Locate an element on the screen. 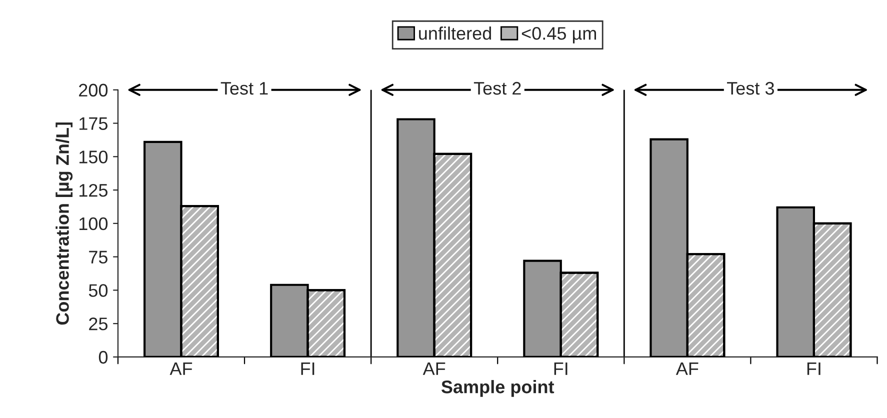 This screenshot has height=418, width=887. y-tick-label: 25 is located at coordinates (98, 324).